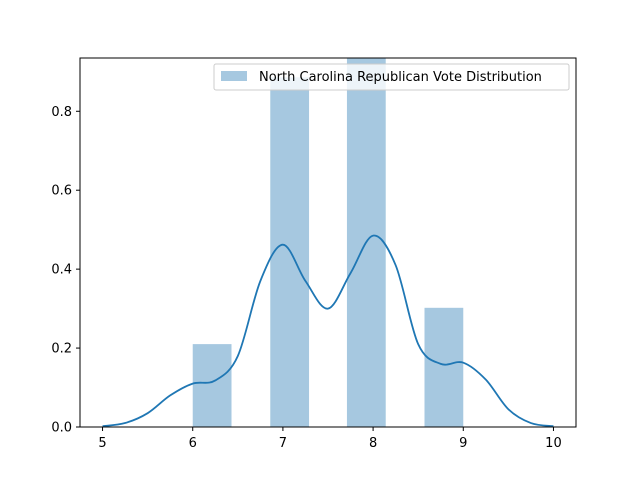  What do you see at coordinates (234, 76) in the screenshot?
I see `legend-swatch` at bounding box center [234, 76].